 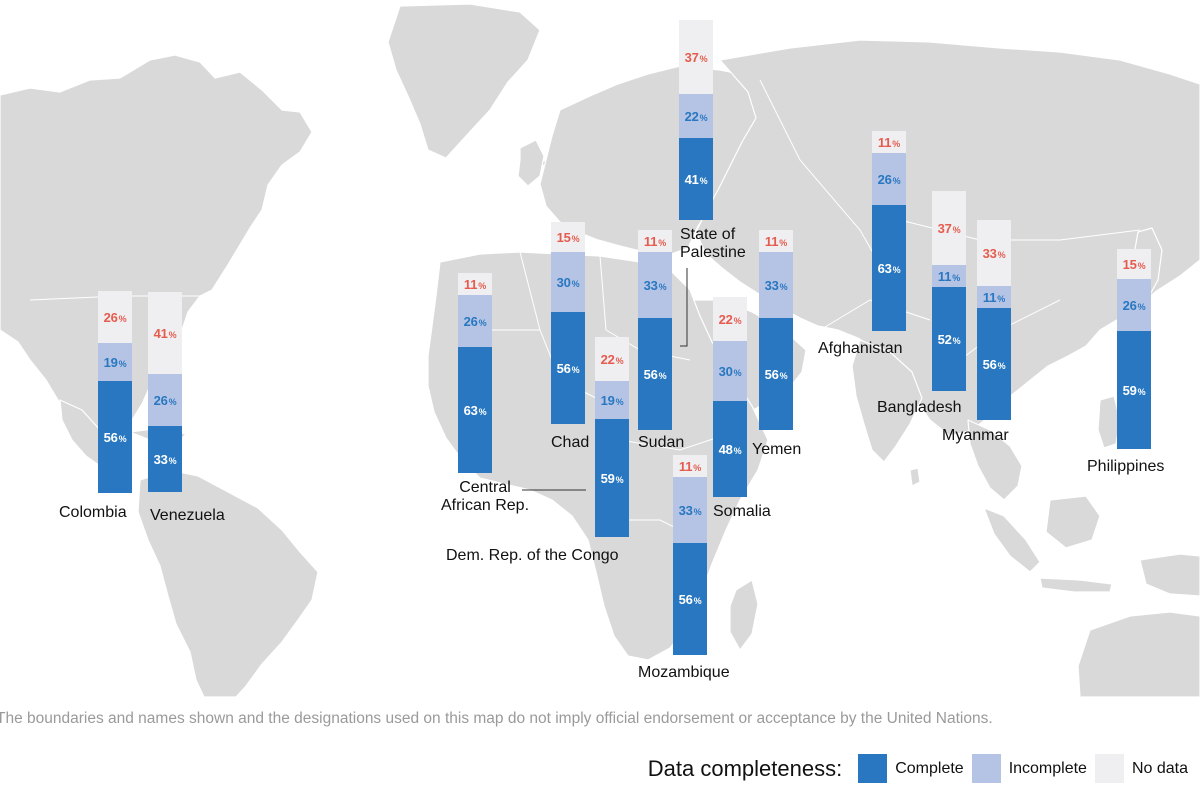 What do you see at coordinates (949, 339) in the screenshot?
I see `bar-segment-complete: 52%` at bounding box center [949, 339].